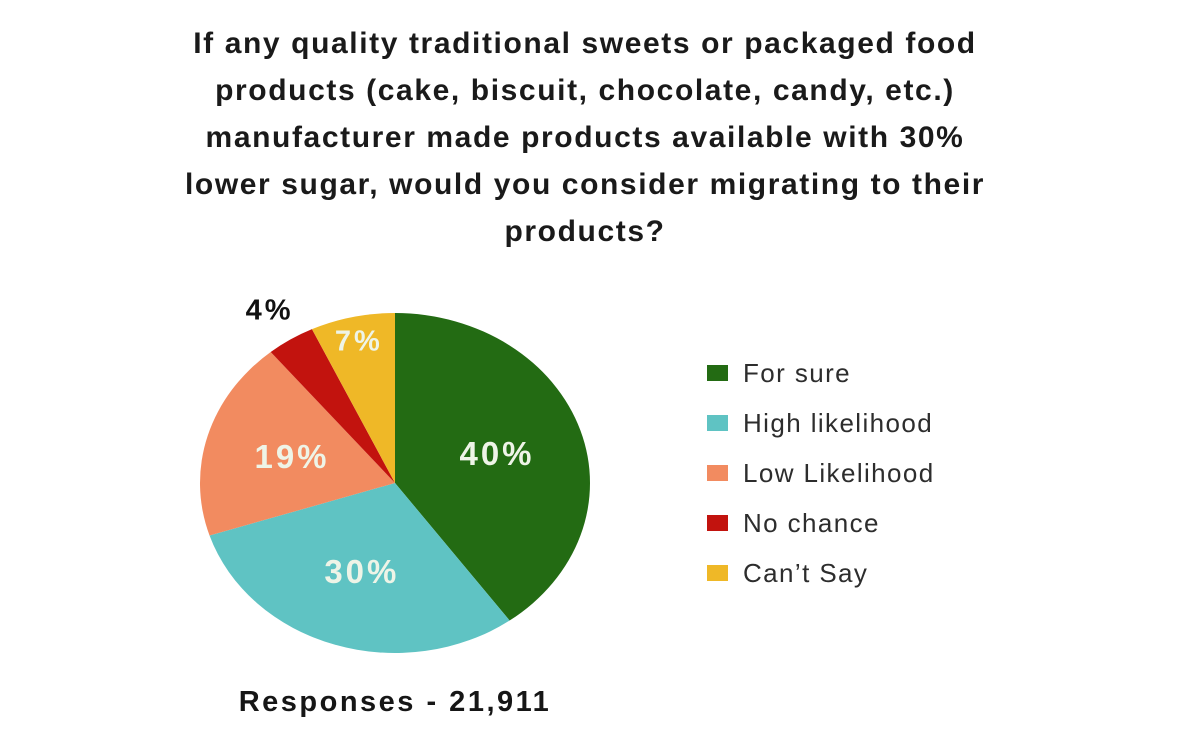 The height and width of the screenshot is (752, 1200). I want to click on legend-label: High likelihood, so click(838, 422).